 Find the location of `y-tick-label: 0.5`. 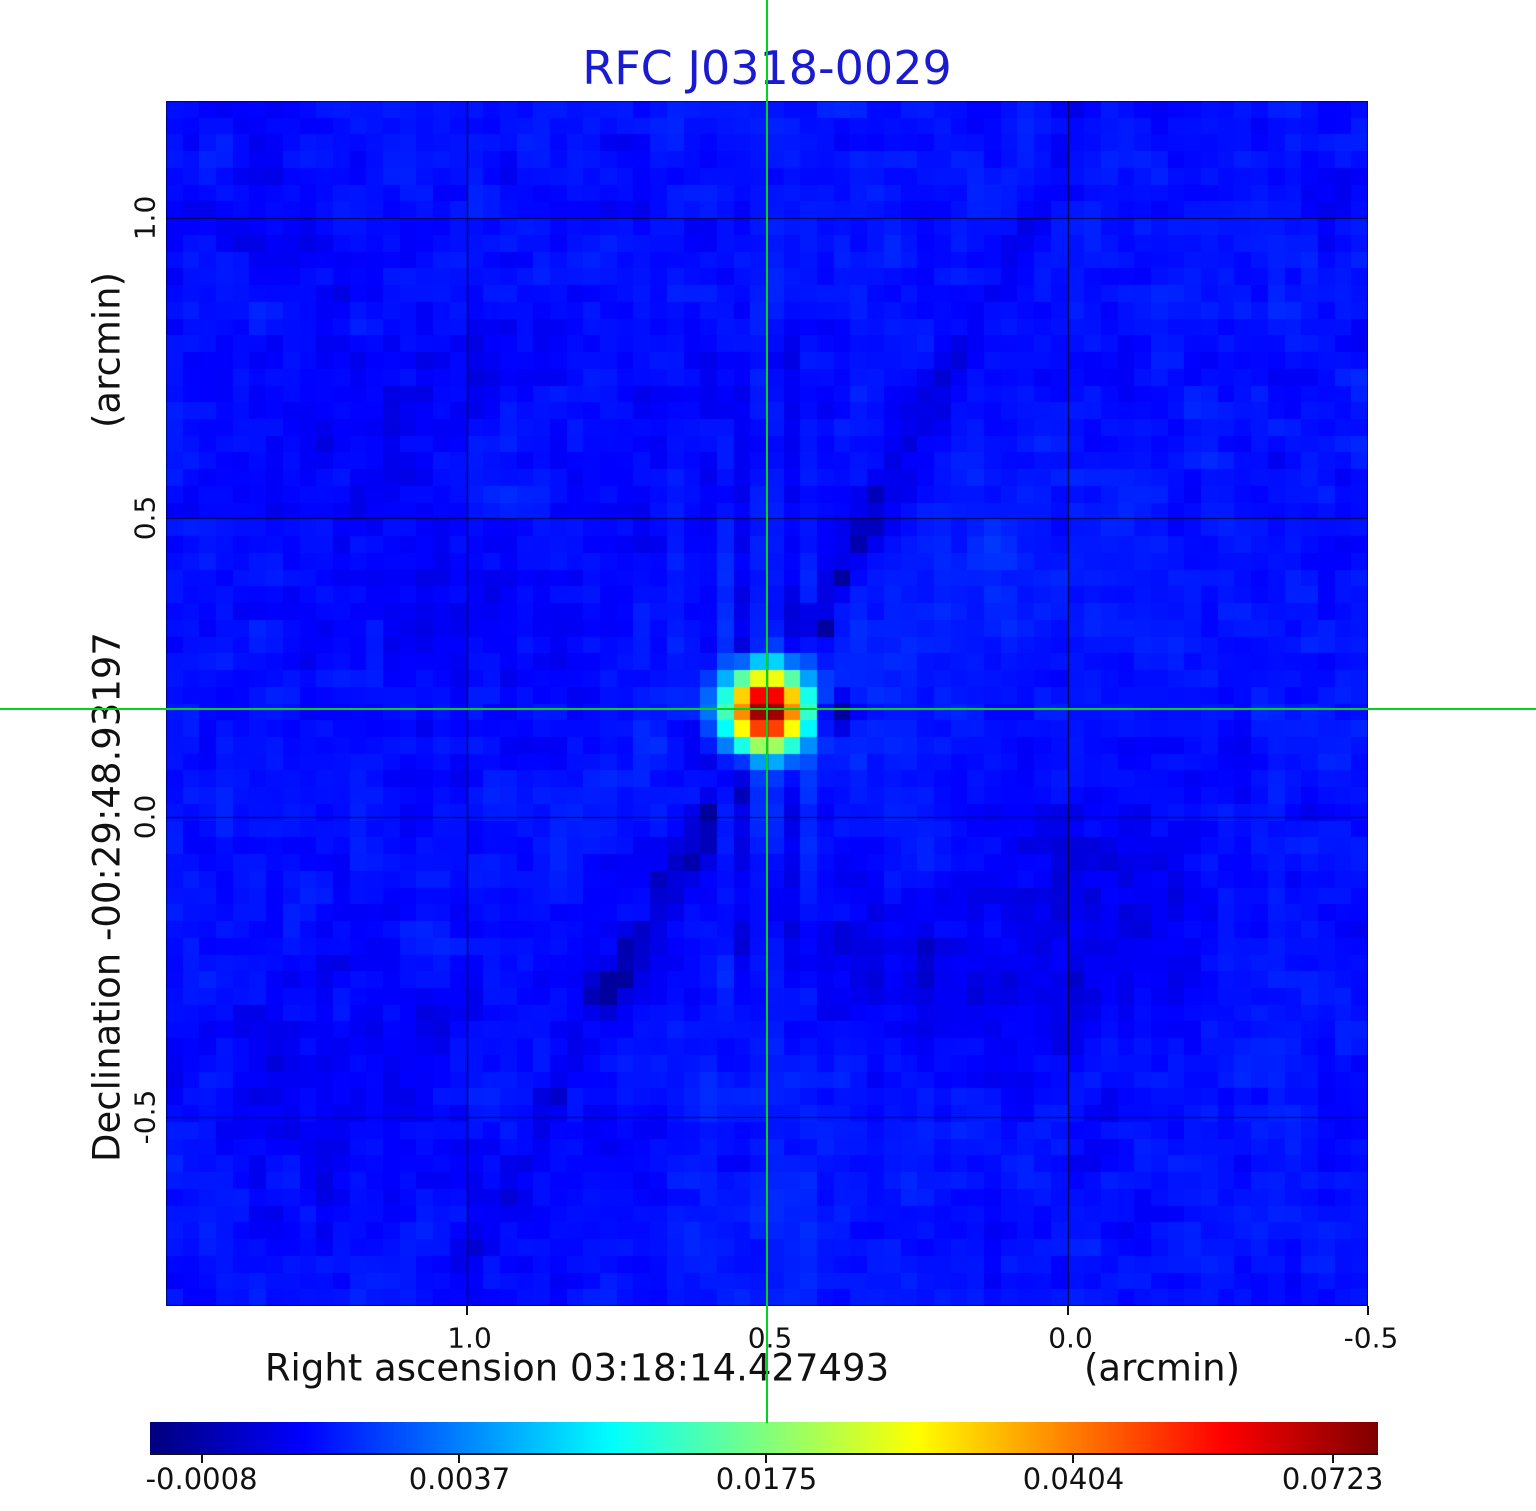

y-tick-label: 0.5 is located at coordinates (145, 517).